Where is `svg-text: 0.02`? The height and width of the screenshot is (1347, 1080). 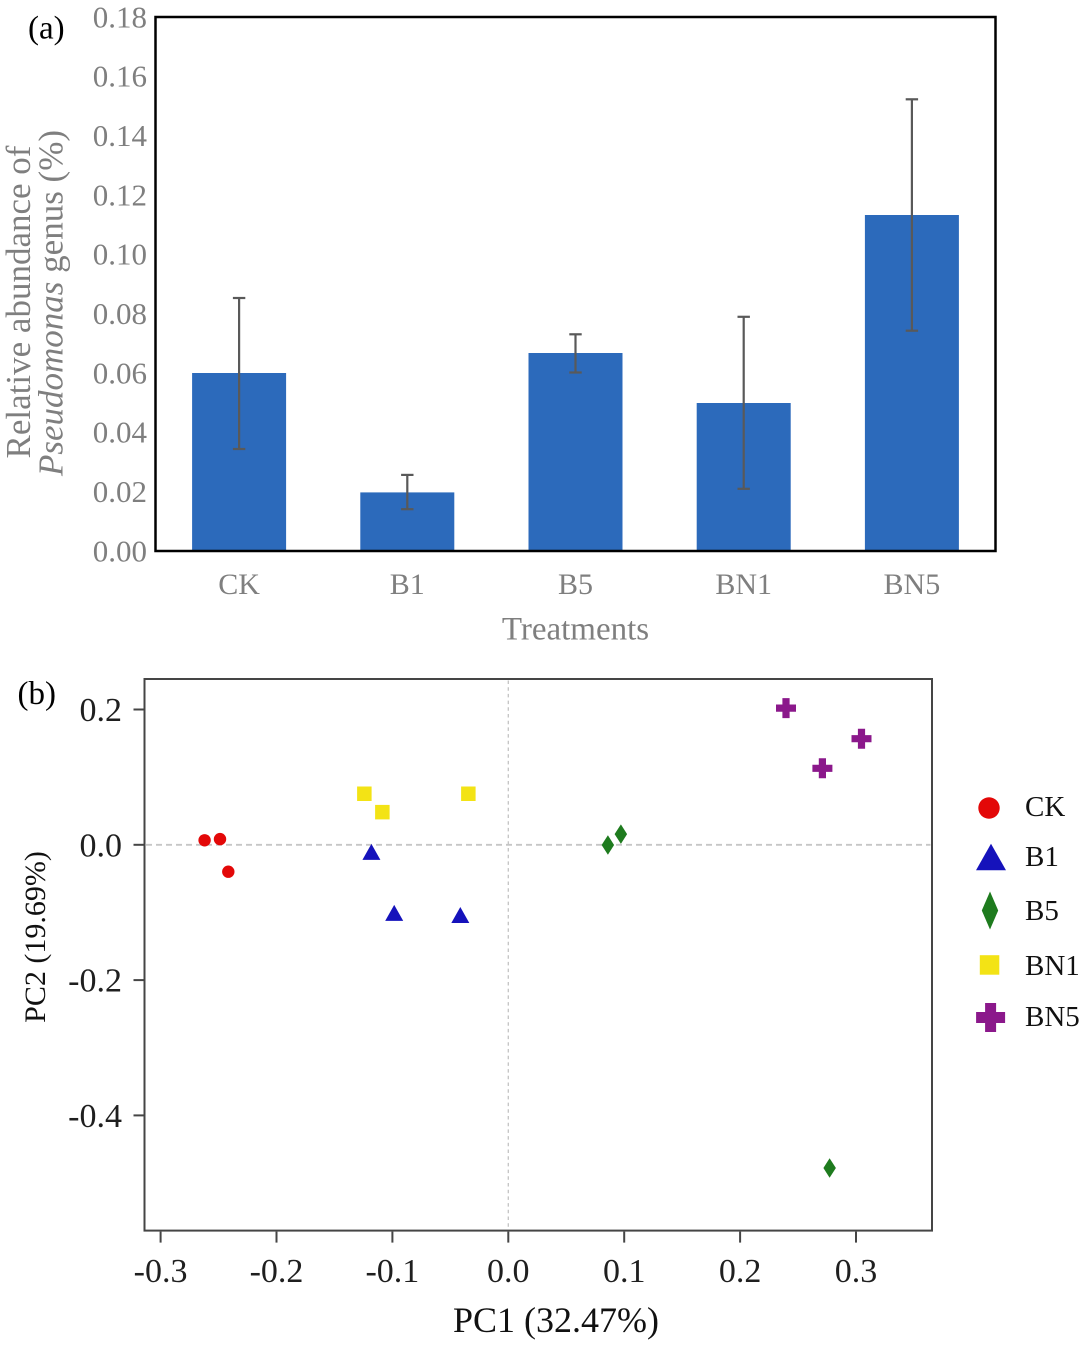
svg-text: 0.02 is located at coordinates (120, 491).